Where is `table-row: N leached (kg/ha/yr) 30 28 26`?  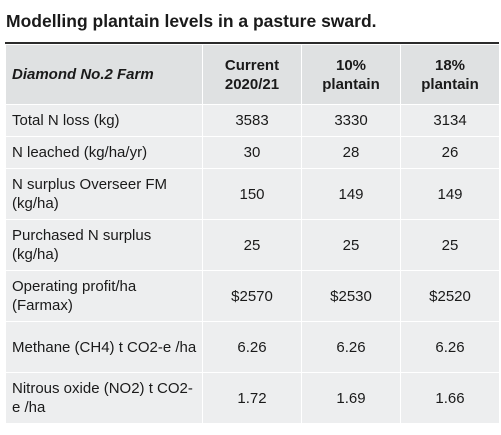
table-row: N leached (kg/ha/yr) 30 28 26 is located at coordinates (252, 152).